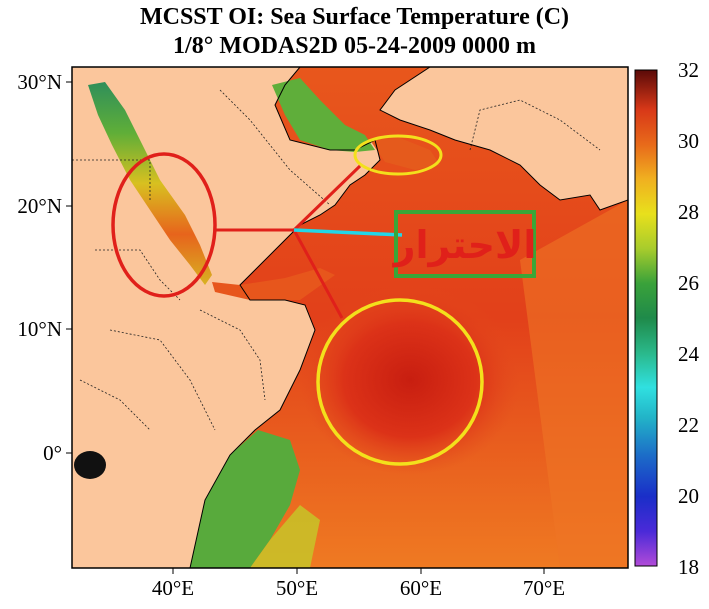 This screenshot has height=609, width=709. I want to click on colorbar-label-30: 30, so click(688, 141).